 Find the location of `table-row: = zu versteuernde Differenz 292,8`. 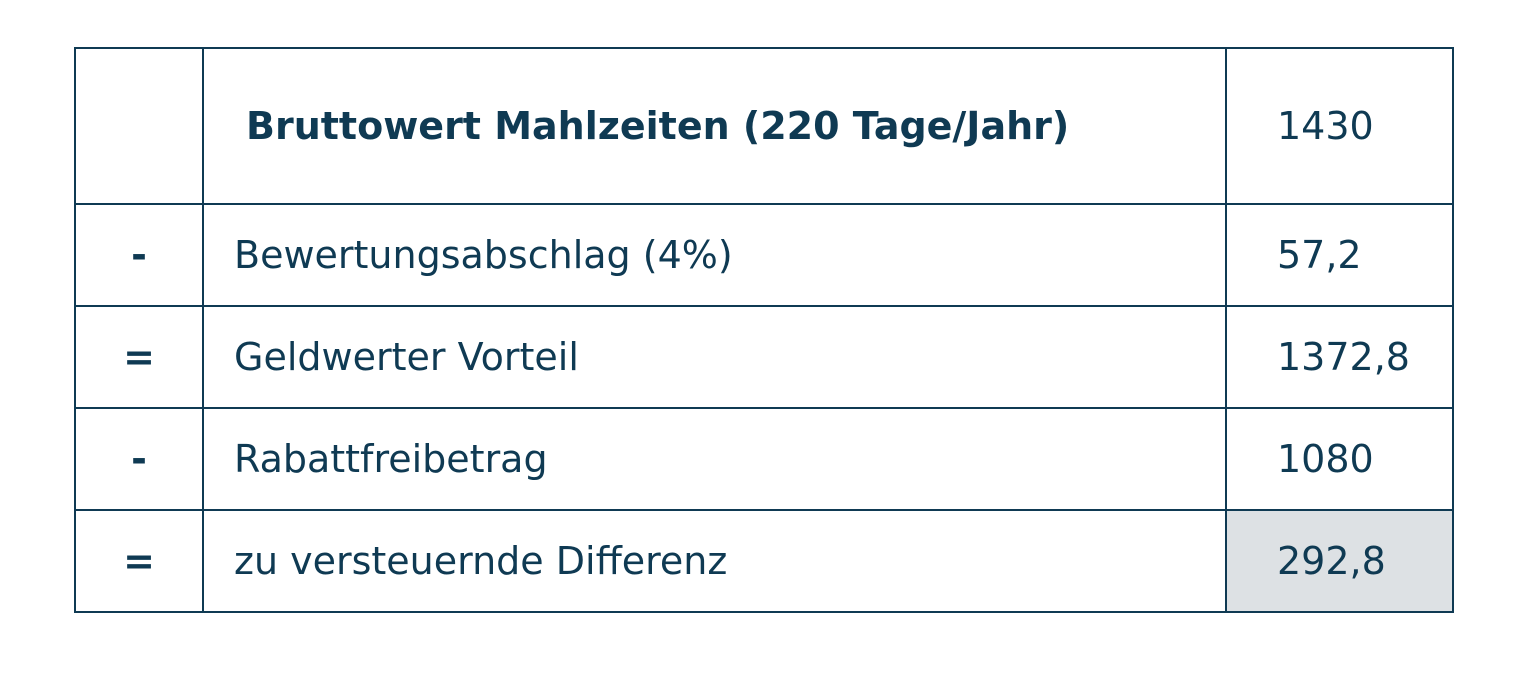

table-row: = zu versteuernde Differenz 292,8 is located at coordinates (764, 561).